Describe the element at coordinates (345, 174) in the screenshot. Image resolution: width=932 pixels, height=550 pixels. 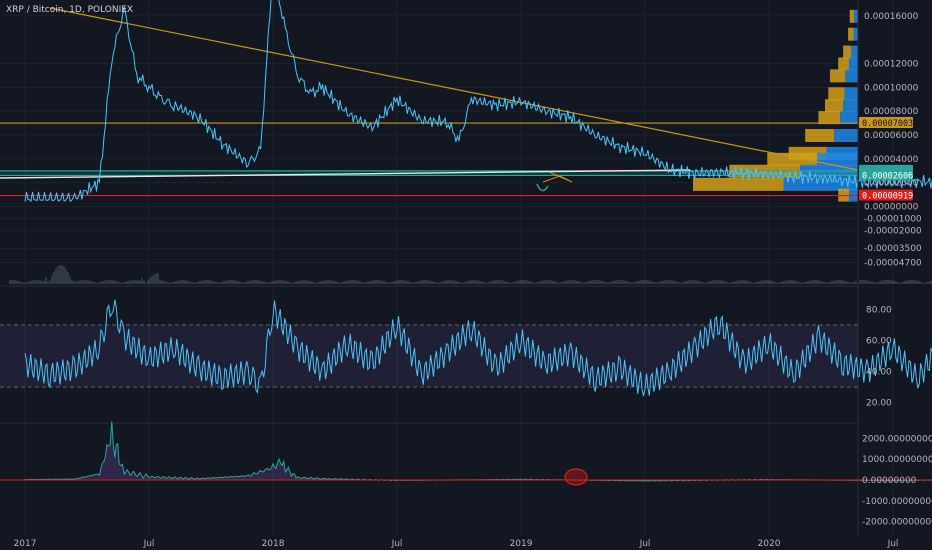
I see `trendline-support-white` at that location.